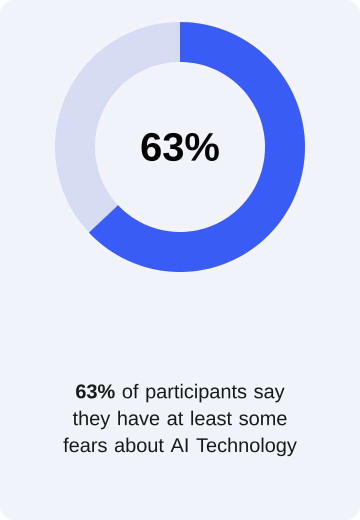 The height and width of the screenshot is (520, 360). I want to click on data-label: 63%, so click(180, 147).